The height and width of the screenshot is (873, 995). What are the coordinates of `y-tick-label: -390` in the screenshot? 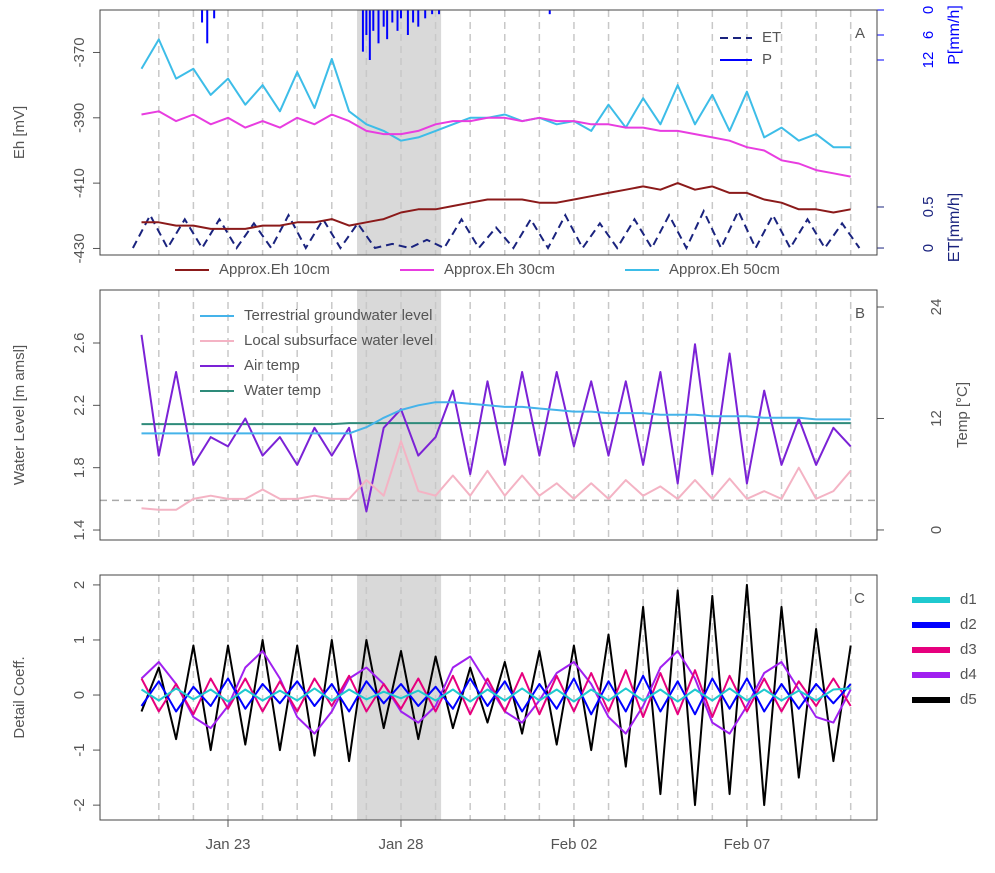 It's located at (79, 118).